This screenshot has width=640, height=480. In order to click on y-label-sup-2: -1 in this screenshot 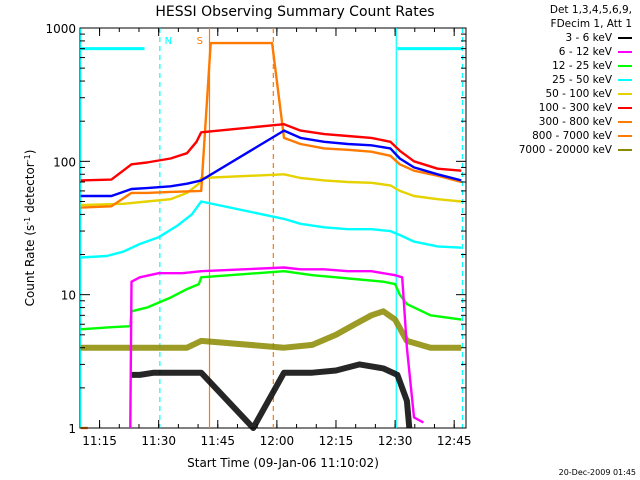, I will do `click(27, 158)`.